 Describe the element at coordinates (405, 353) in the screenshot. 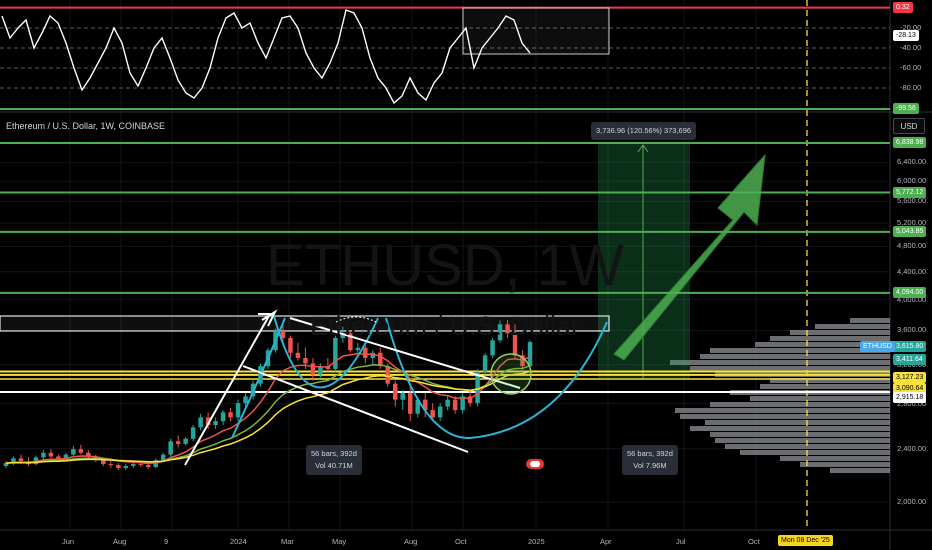

I see `white-channel-top` at that location.